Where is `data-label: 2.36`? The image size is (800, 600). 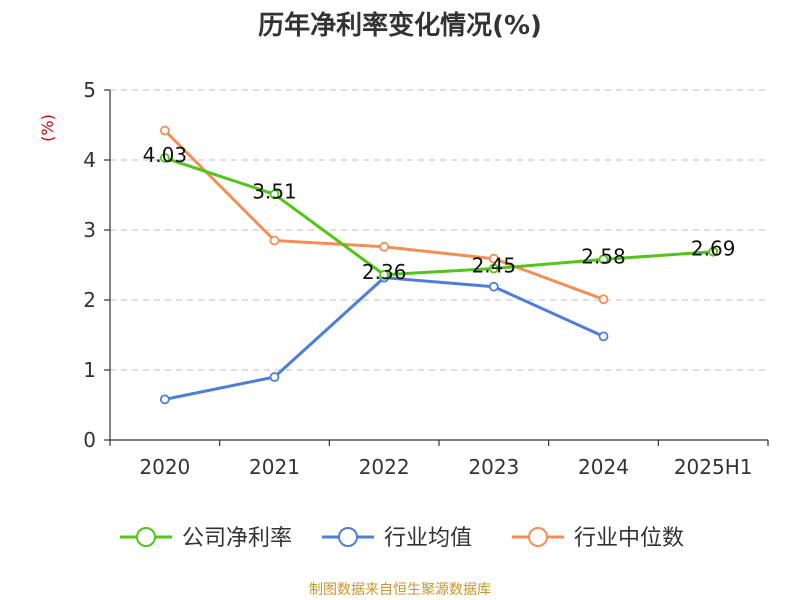 data-label: 2.36 is located at coordinates (384, 272).